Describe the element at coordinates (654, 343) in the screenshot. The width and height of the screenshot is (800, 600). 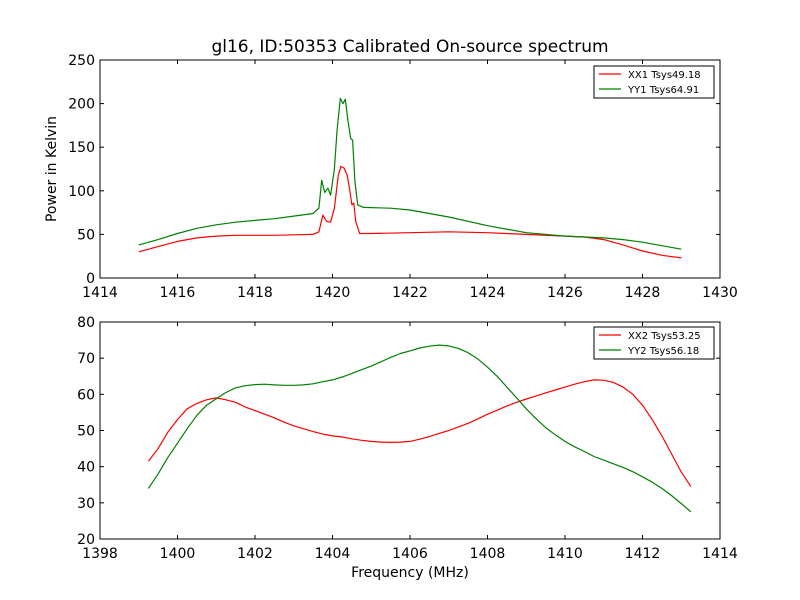
I see `bottom-panel-legend` at that location.